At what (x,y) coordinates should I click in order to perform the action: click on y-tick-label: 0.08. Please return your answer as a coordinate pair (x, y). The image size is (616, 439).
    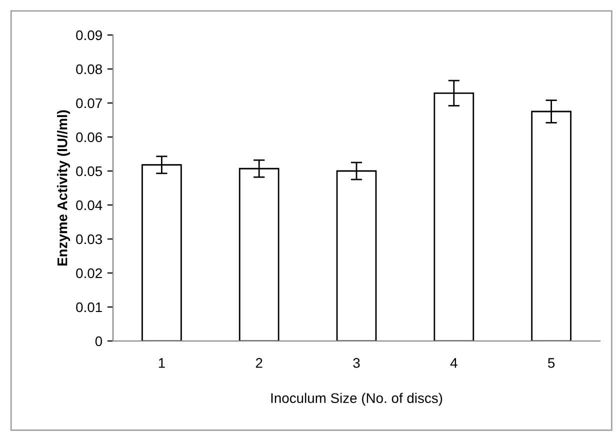
    Looking at the image, I should click on (89, 69).